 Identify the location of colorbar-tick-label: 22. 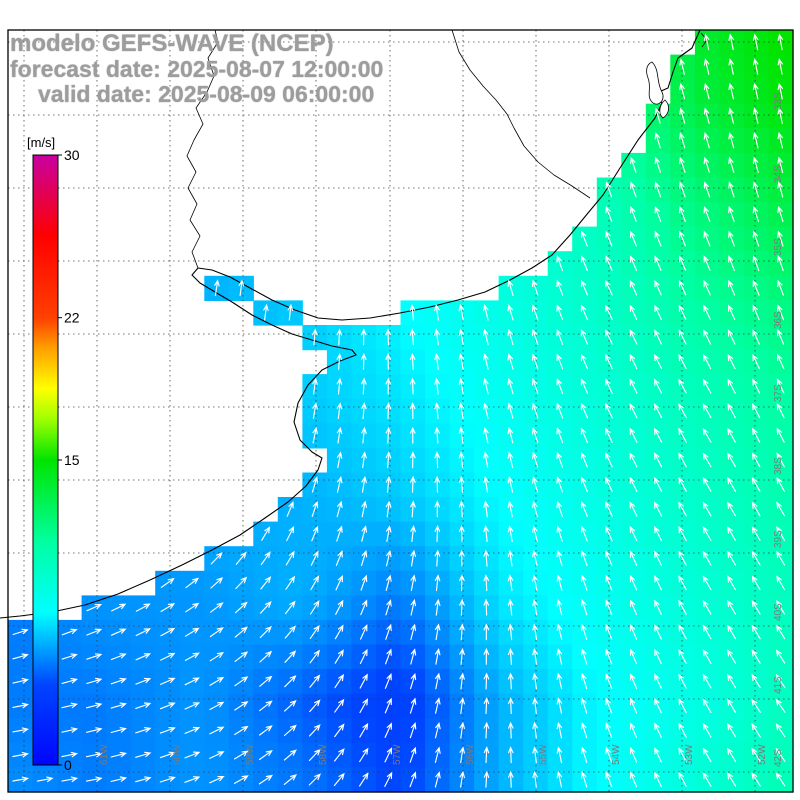
(72, 318).